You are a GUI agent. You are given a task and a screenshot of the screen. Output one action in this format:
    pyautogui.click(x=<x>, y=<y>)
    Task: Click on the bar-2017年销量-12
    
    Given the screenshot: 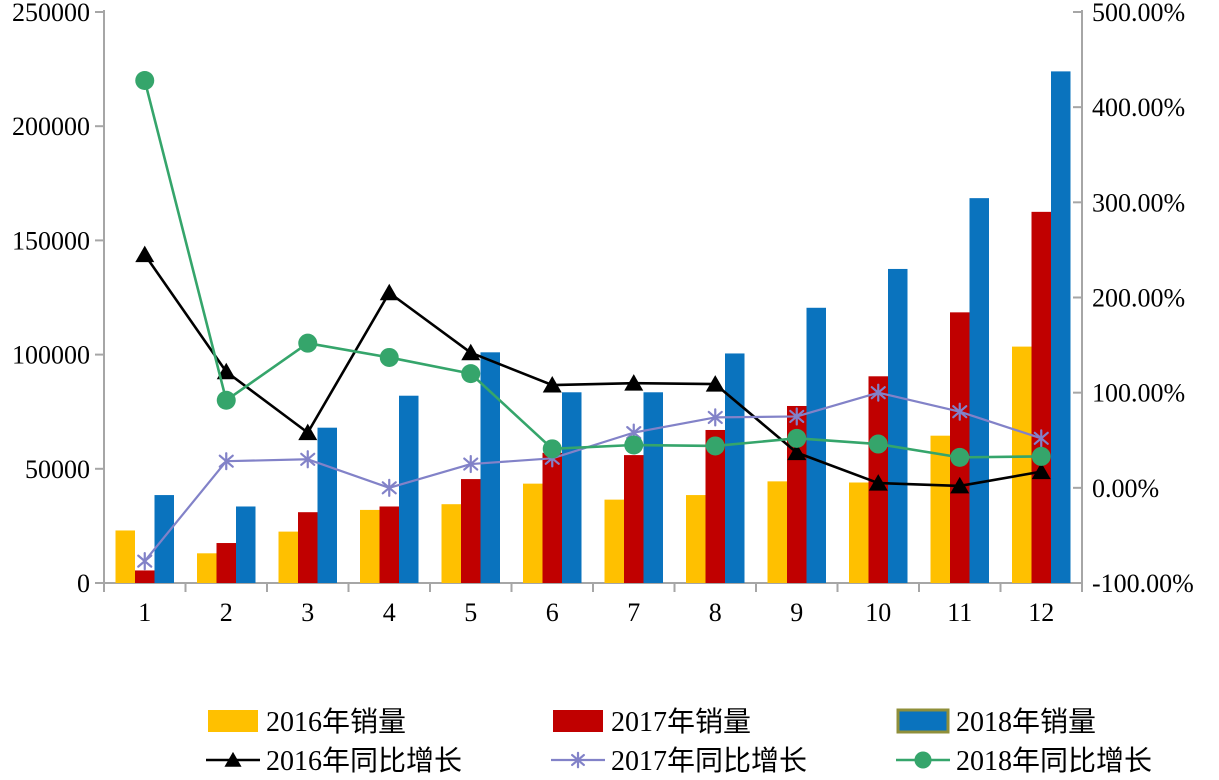 What is the action you would take?
    pyautogui.click(x=1041, y=397)
    